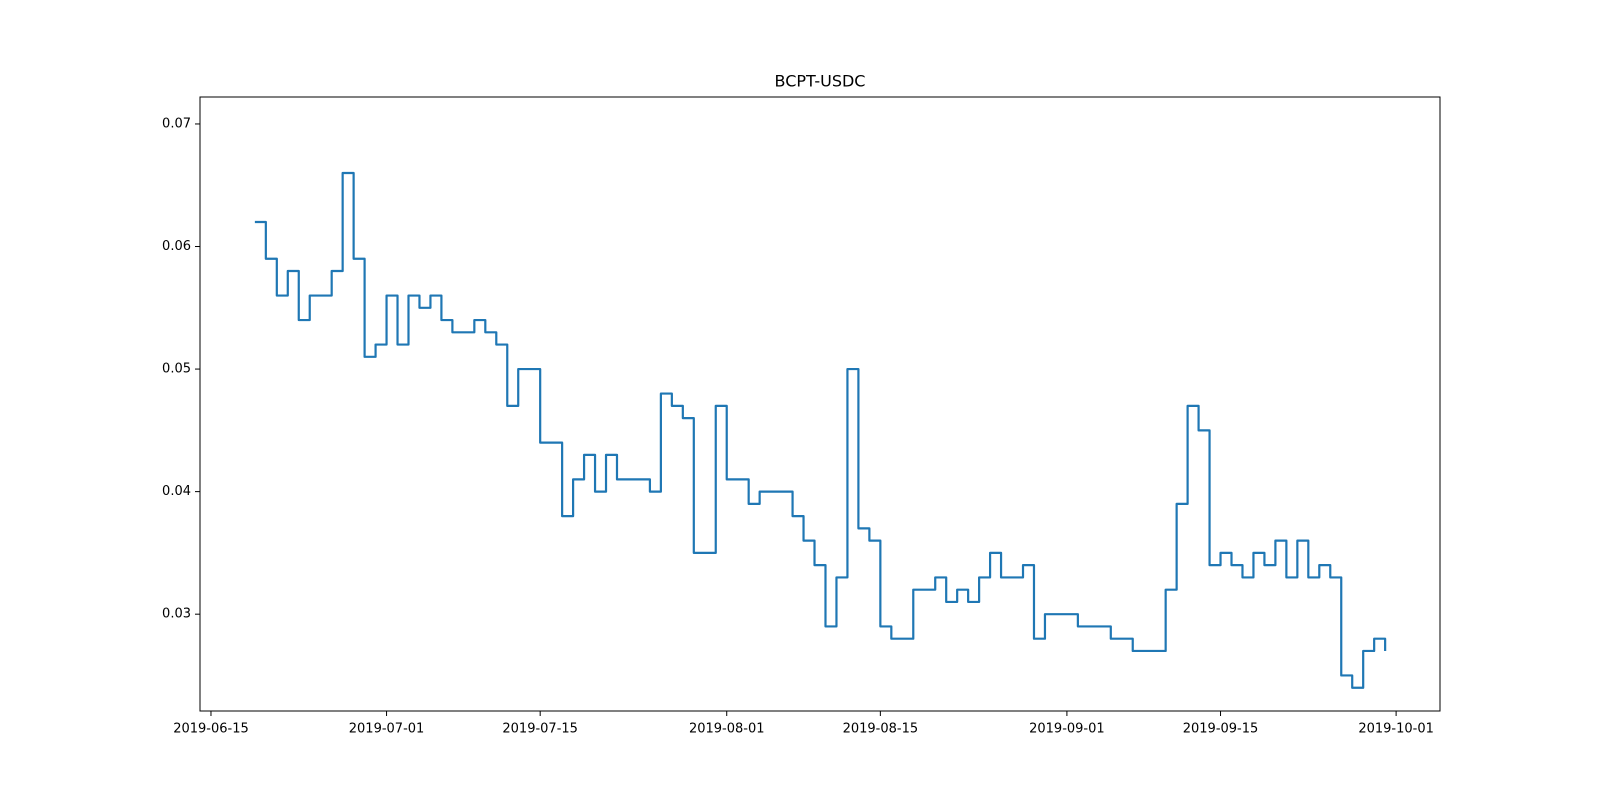  I want to click on x-tick-label: 2019-09-01, so click(1067, 729).